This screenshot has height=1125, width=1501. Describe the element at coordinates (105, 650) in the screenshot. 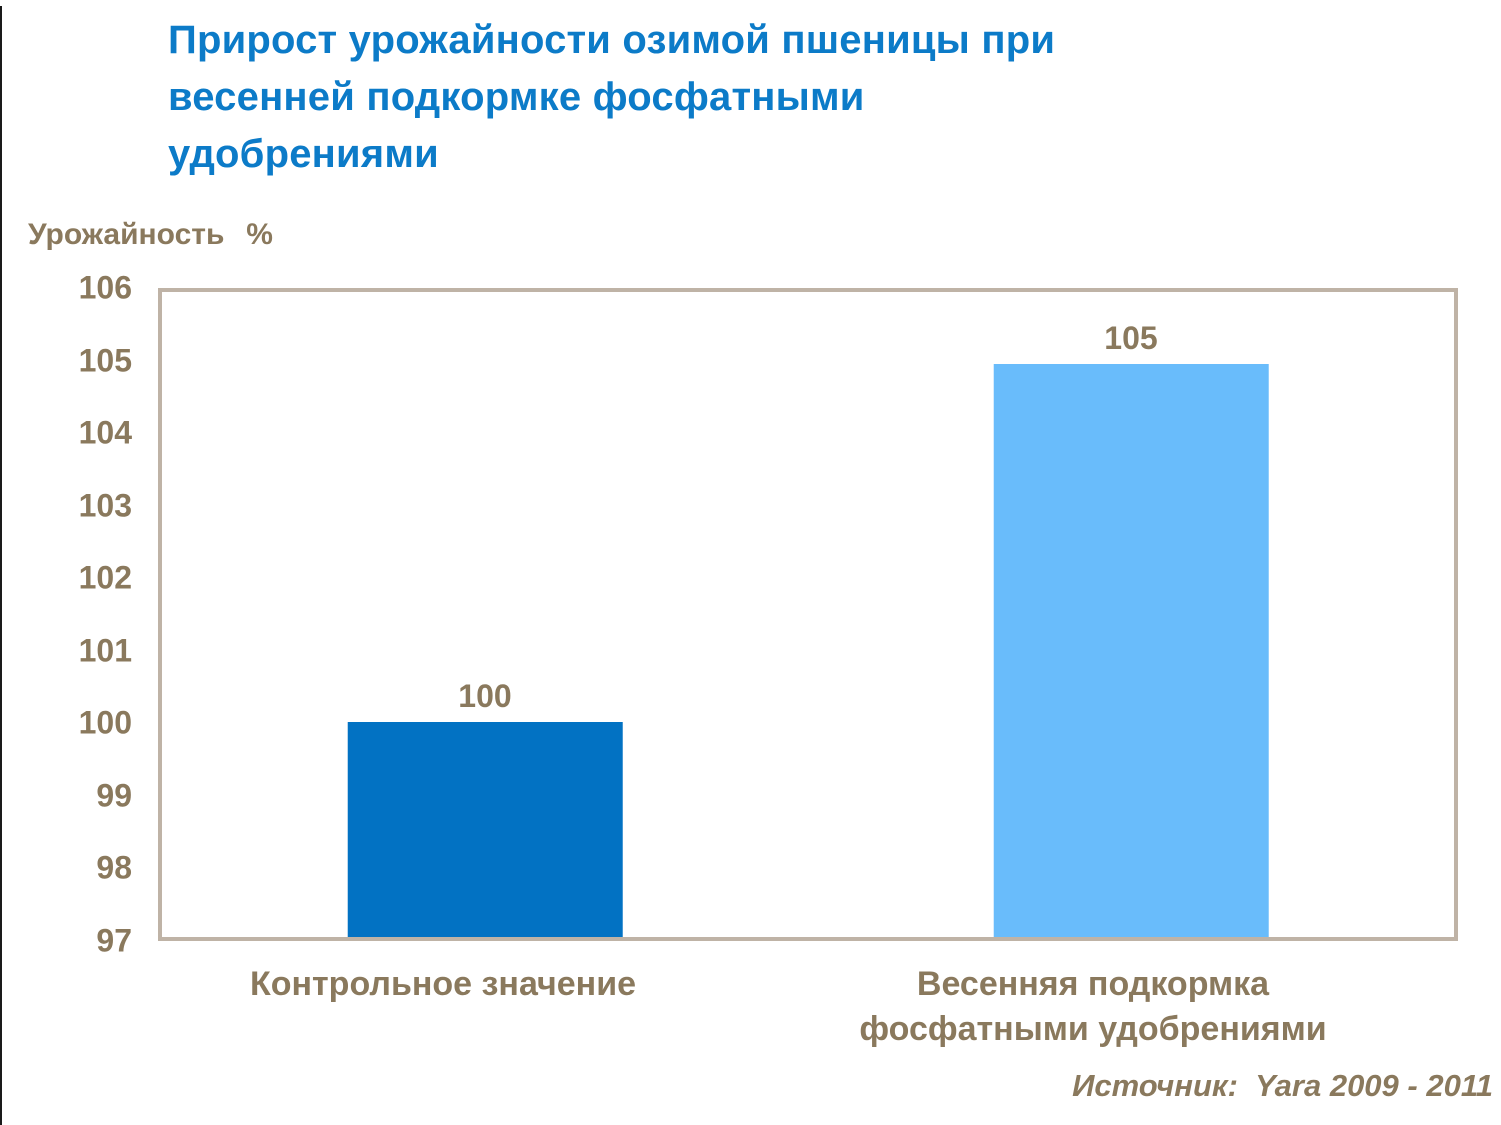

I see `y-tick-label: 101` at that location.